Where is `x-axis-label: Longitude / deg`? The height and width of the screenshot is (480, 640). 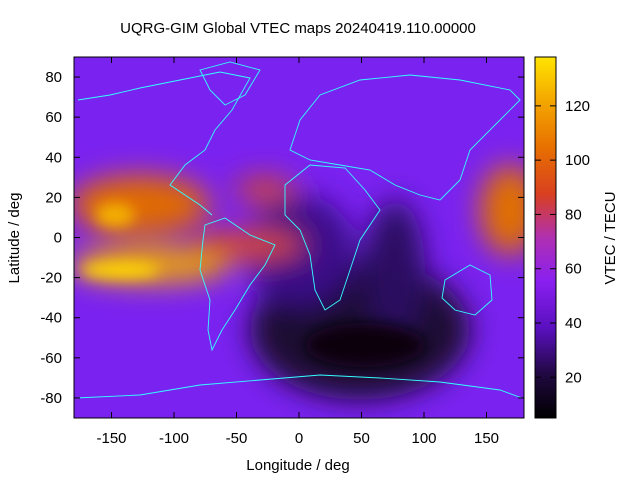 x-axis-label: Longitude / deg is located at coordinates (297, 465).